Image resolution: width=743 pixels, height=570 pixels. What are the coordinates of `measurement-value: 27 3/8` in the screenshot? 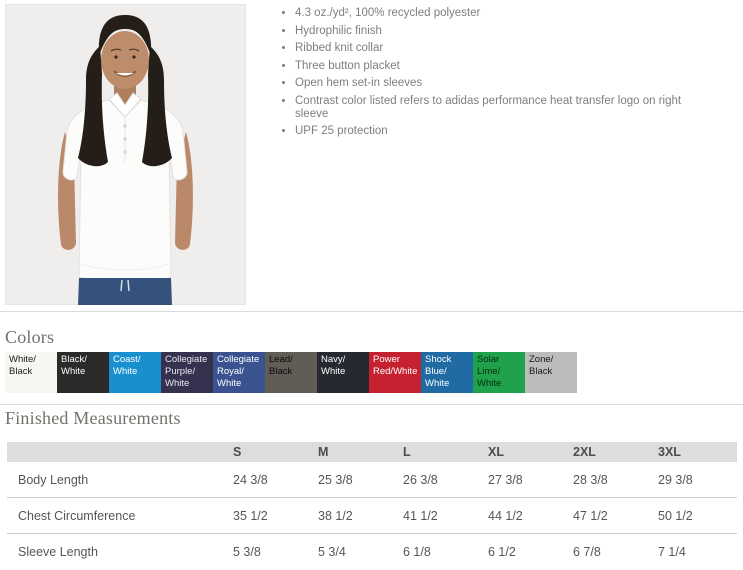 It's located at (530, 480).